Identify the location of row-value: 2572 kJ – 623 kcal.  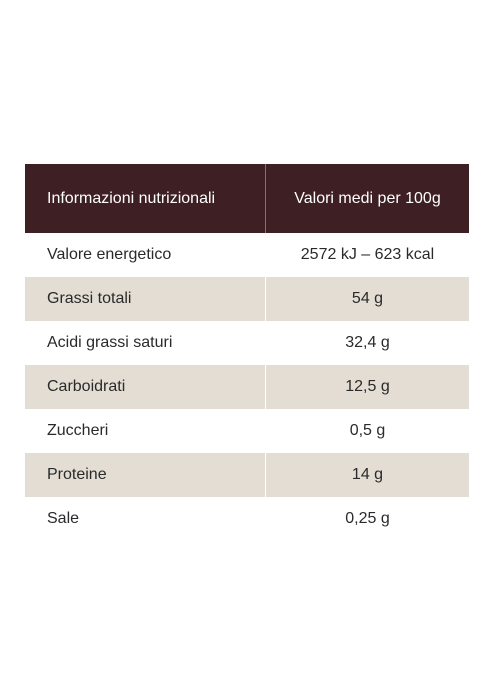
(367, 254).